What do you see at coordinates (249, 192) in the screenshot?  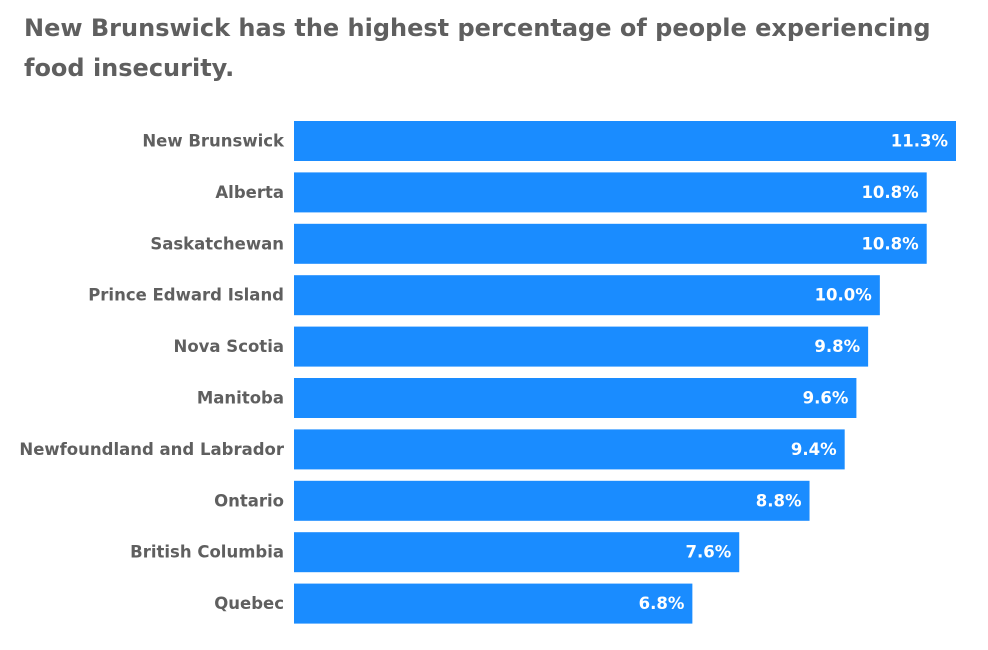 I see `category-label-alberta: Alberta` at bounding box center [249, 192].